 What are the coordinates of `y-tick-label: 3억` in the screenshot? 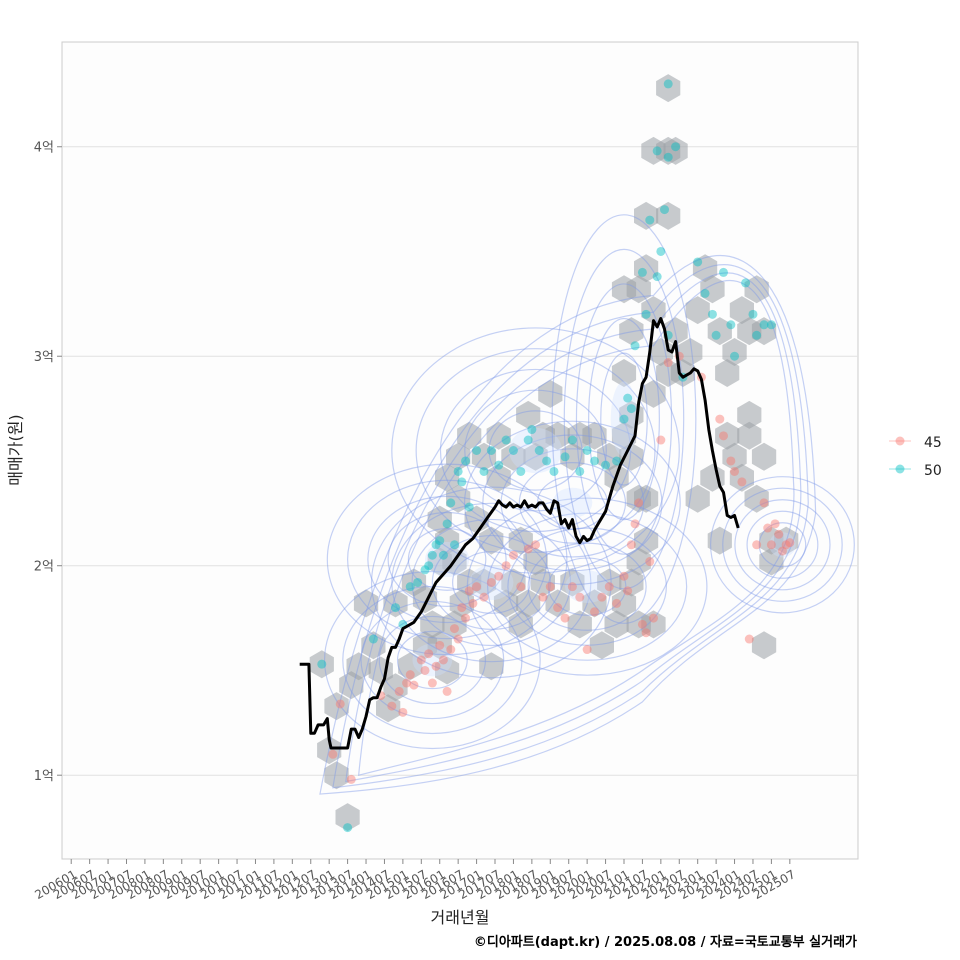 It's located at (44, 357).